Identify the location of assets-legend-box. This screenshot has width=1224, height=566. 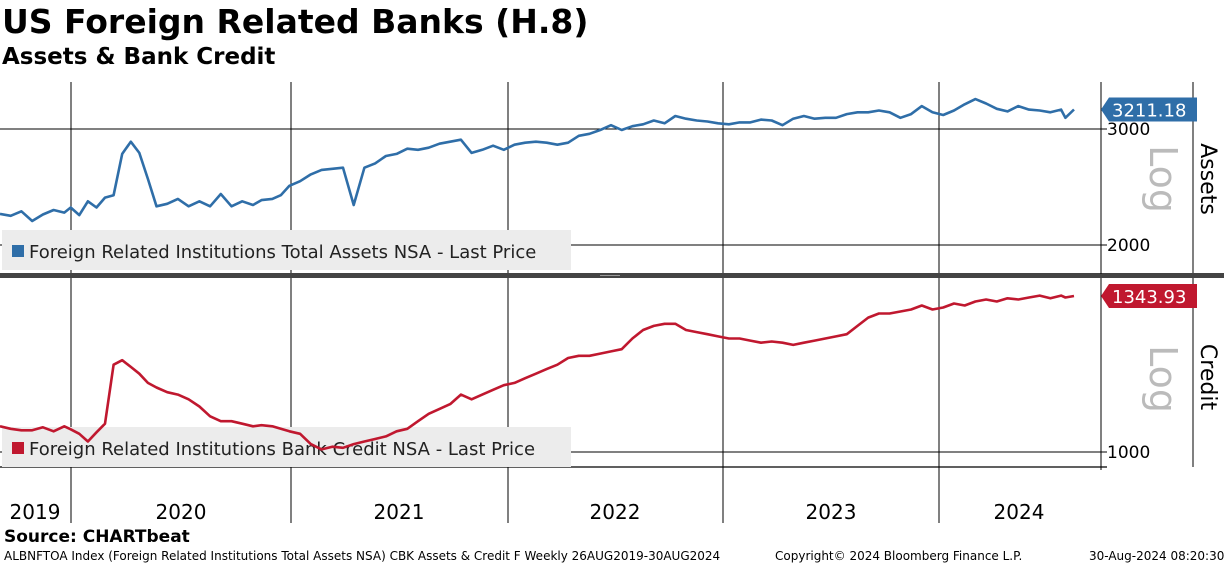
(286, 250).